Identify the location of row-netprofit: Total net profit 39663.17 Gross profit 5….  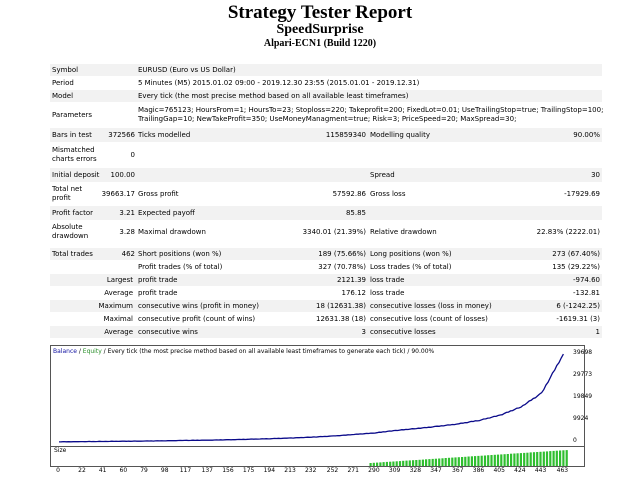
(326, 193).